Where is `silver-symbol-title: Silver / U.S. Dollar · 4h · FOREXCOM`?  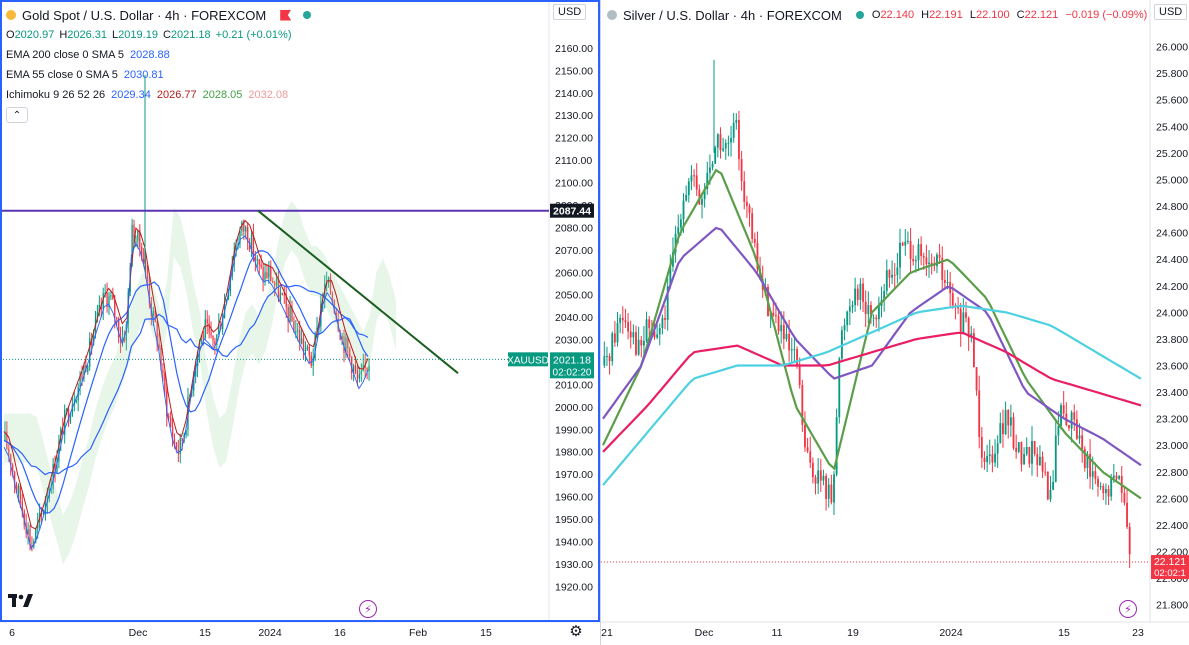 silver-symbol-title: Silver / U.S. Dollar · 4h · FOREXCOM is located at coordinates (732, 15).